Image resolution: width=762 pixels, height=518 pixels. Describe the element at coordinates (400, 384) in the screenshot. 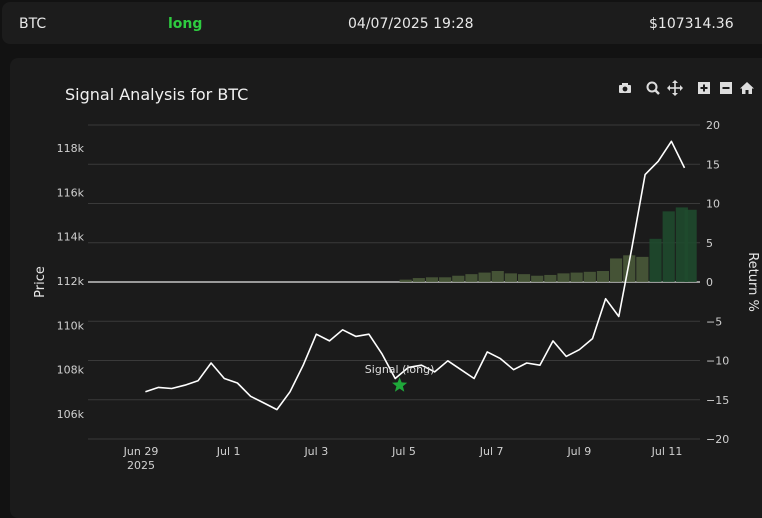

I see `signal-marker-icon` at that location.